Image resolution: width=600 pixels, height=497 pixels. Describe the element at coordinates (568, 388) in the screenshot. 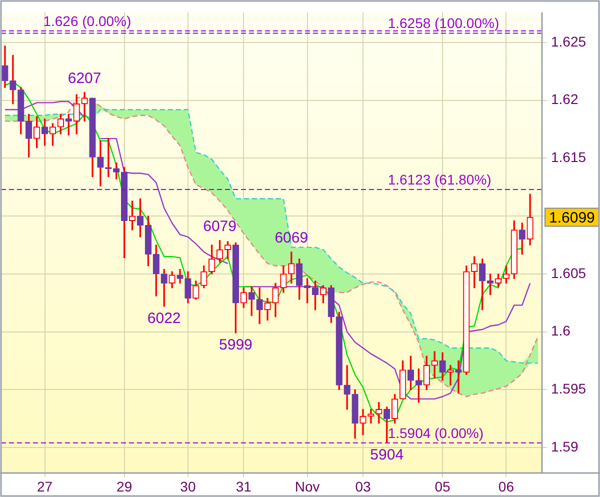

I see `y-tick-label: 1.595` at that location.